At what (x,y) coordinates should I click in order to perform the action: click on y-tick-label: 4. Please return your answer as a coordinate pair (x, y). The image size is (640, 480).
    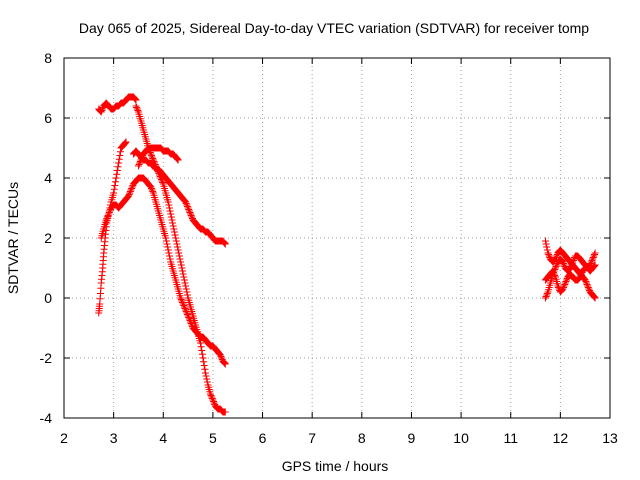
    Looking at the image, I should click on (48, 178).